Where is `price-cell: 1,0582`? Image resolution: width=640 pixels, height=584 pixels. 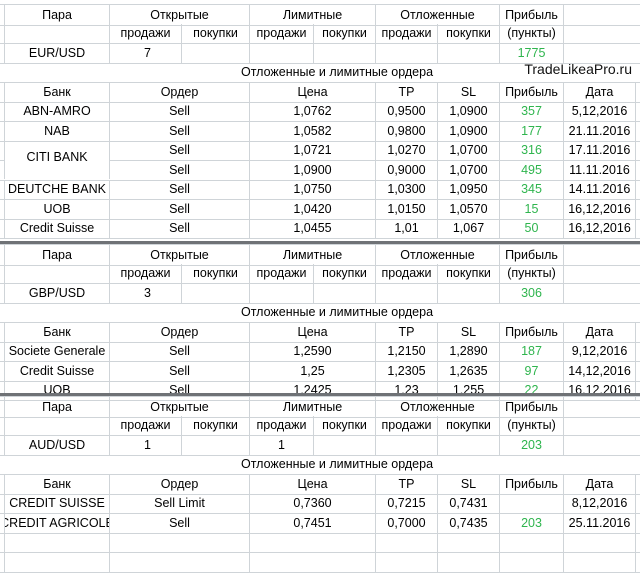 price-cell: 1,0582 is located at coordinates (313, 131).